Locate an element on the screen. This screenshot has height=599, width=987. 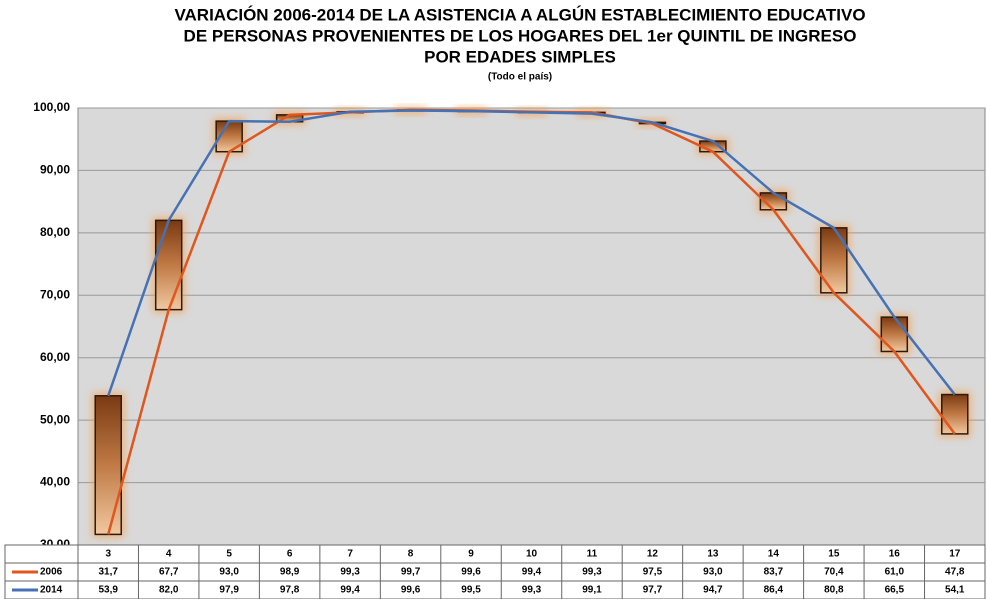
x-tick-label: 15 is located at coordinates (834, 554).